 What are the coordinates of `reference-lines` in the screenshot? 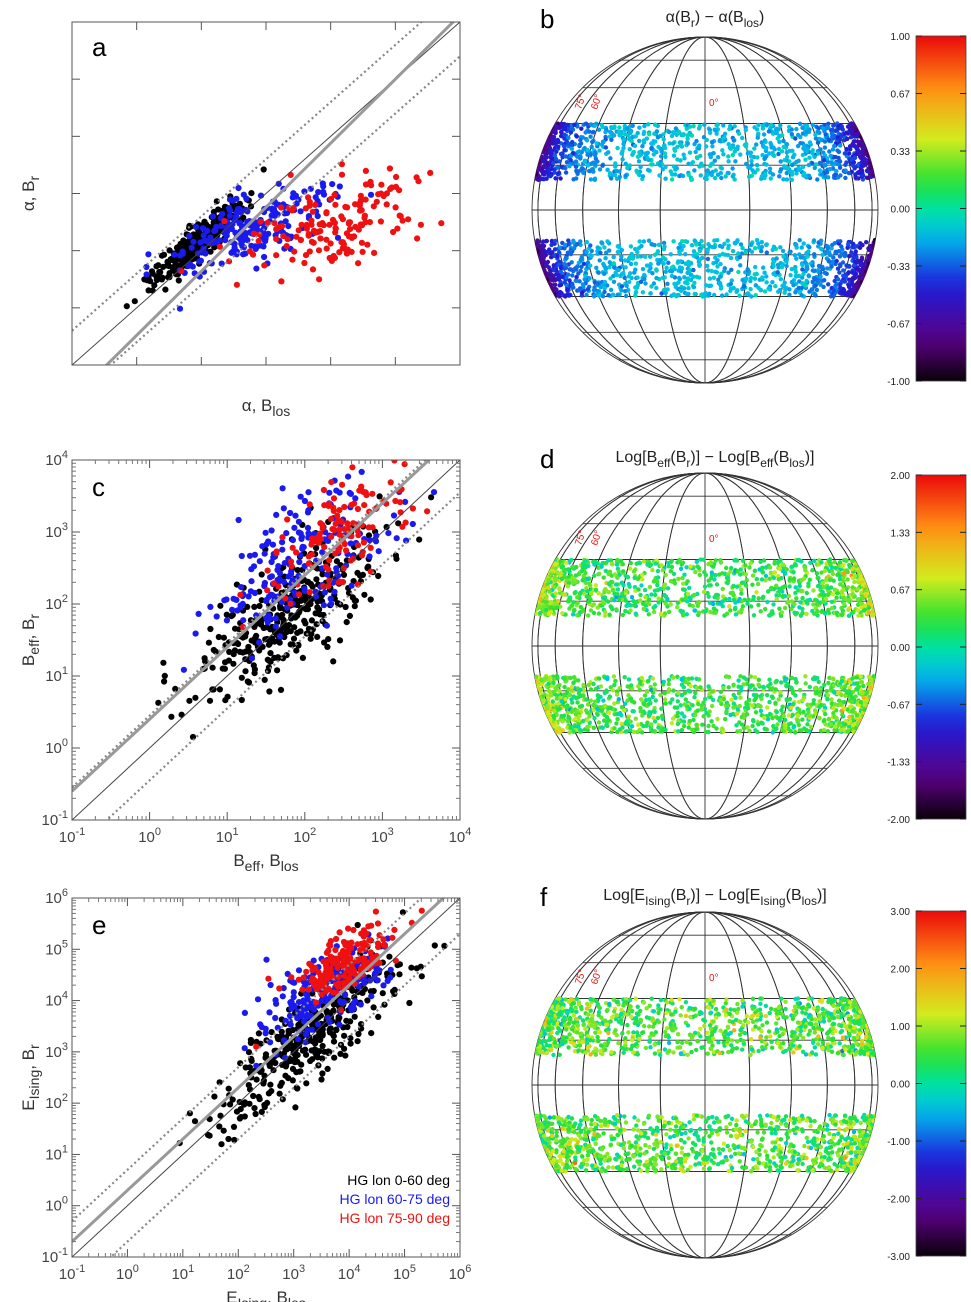 It's located at (266, 193).